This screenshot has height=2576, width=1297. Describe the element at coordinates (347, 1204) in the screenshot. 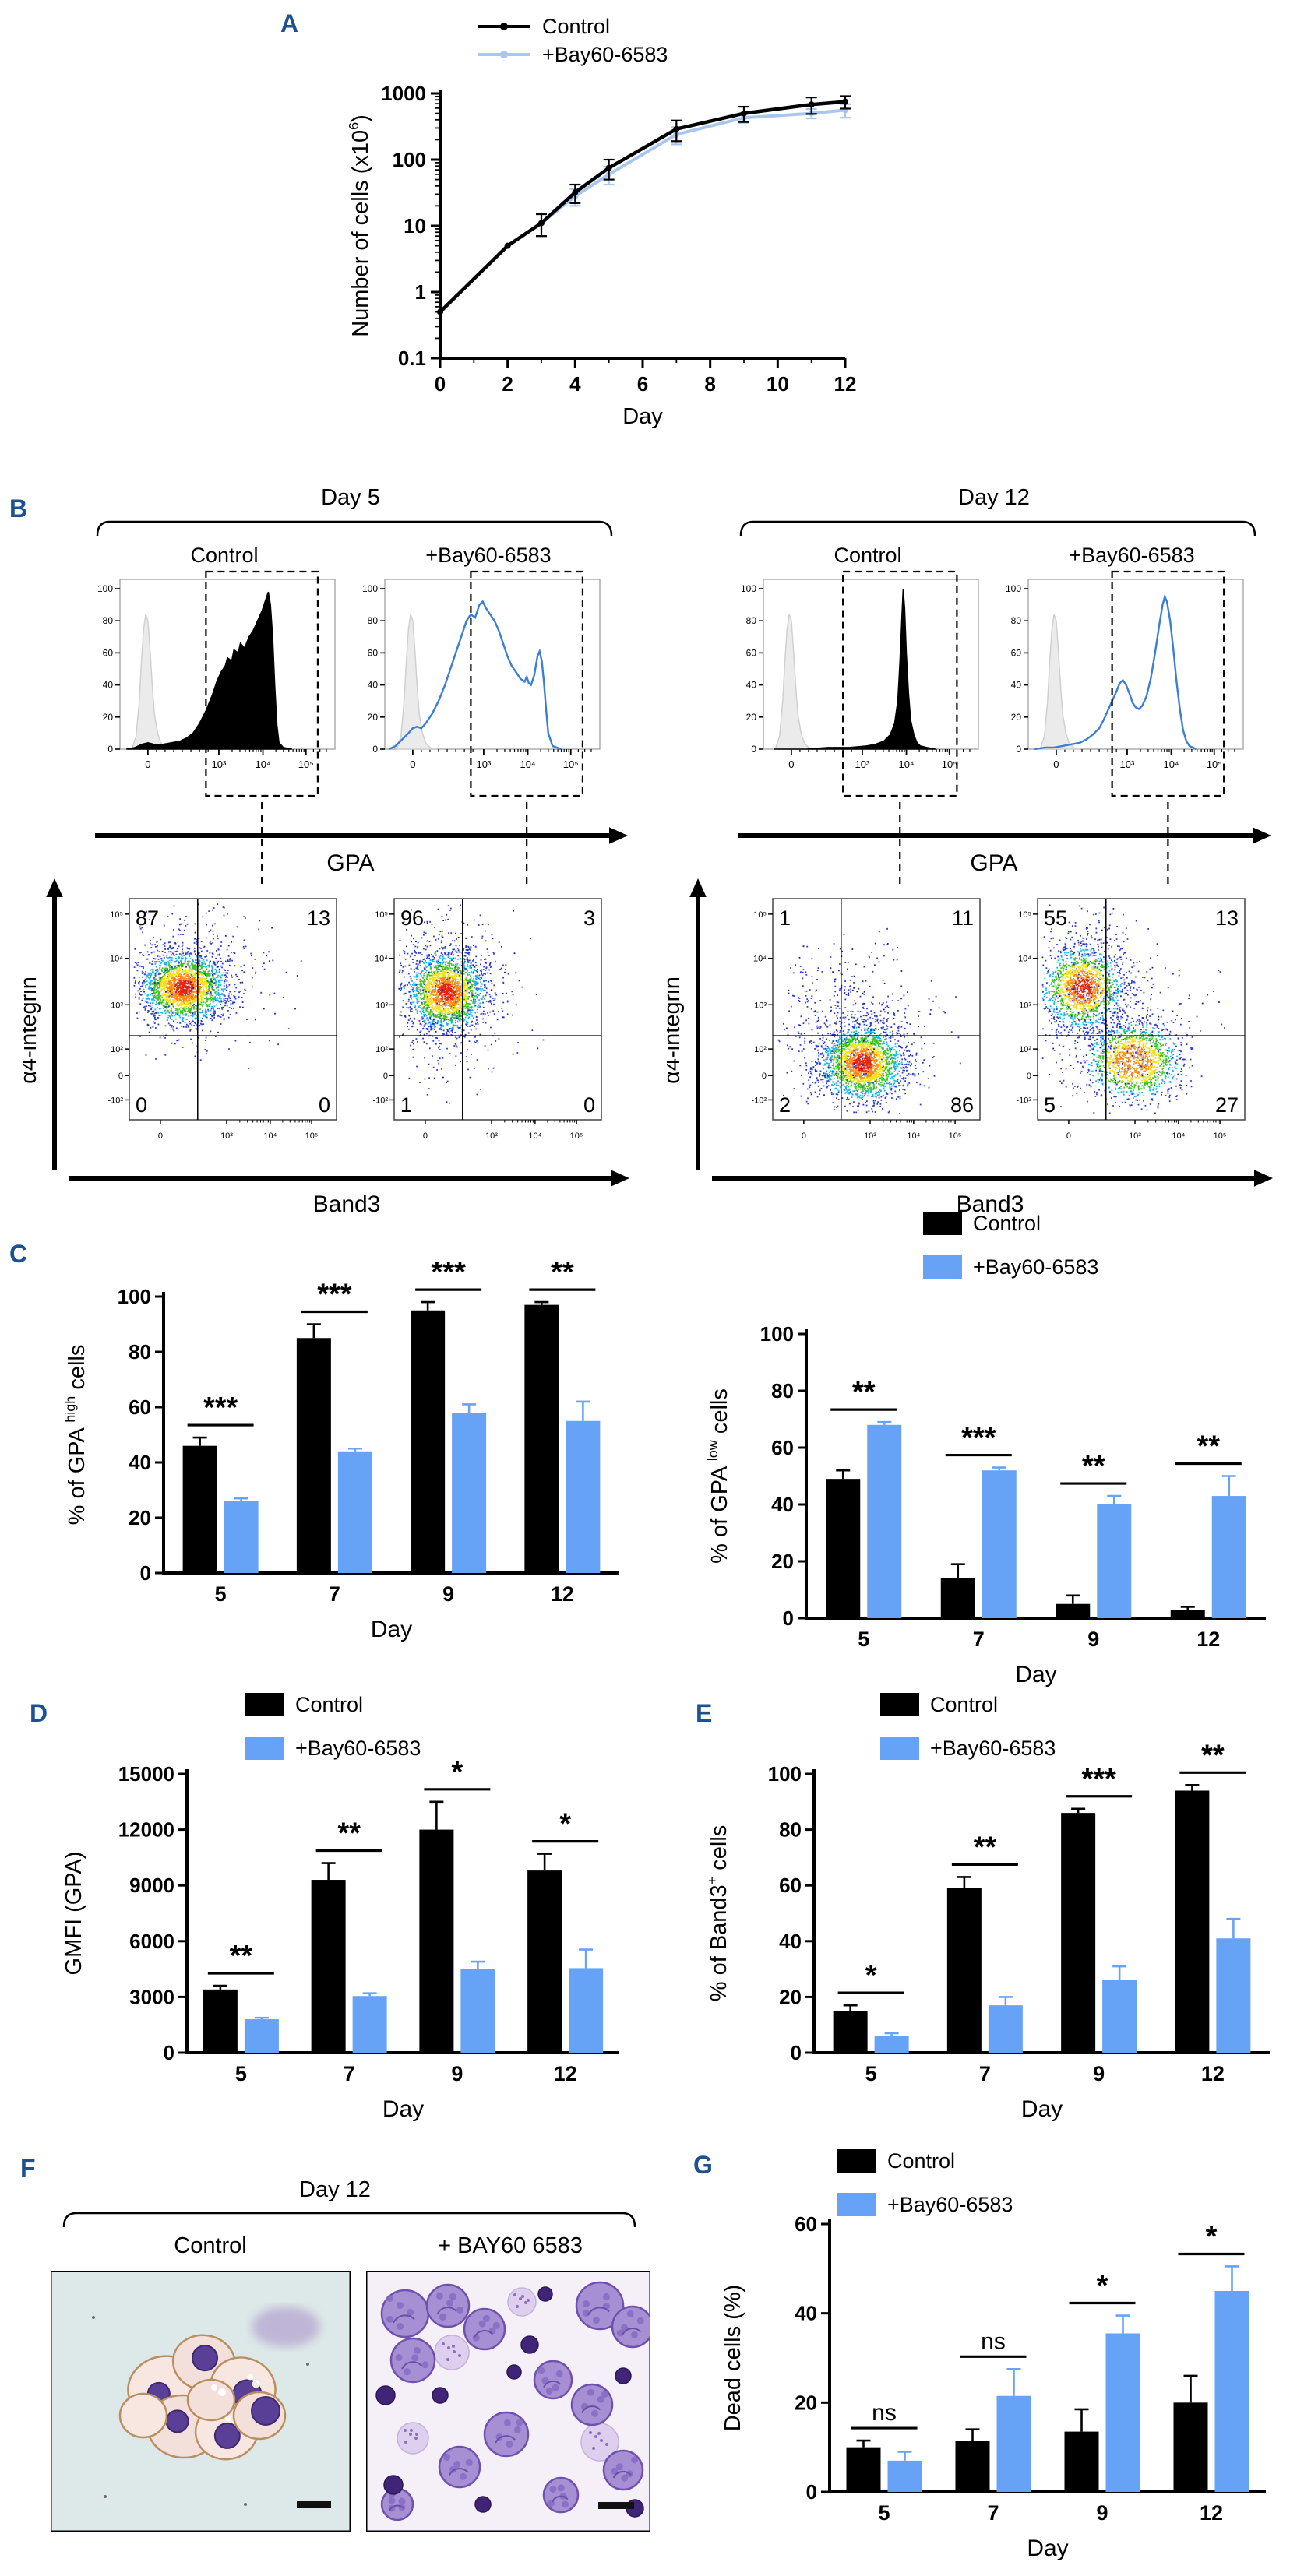

I see `band3-axis-label: Band3` at that location.